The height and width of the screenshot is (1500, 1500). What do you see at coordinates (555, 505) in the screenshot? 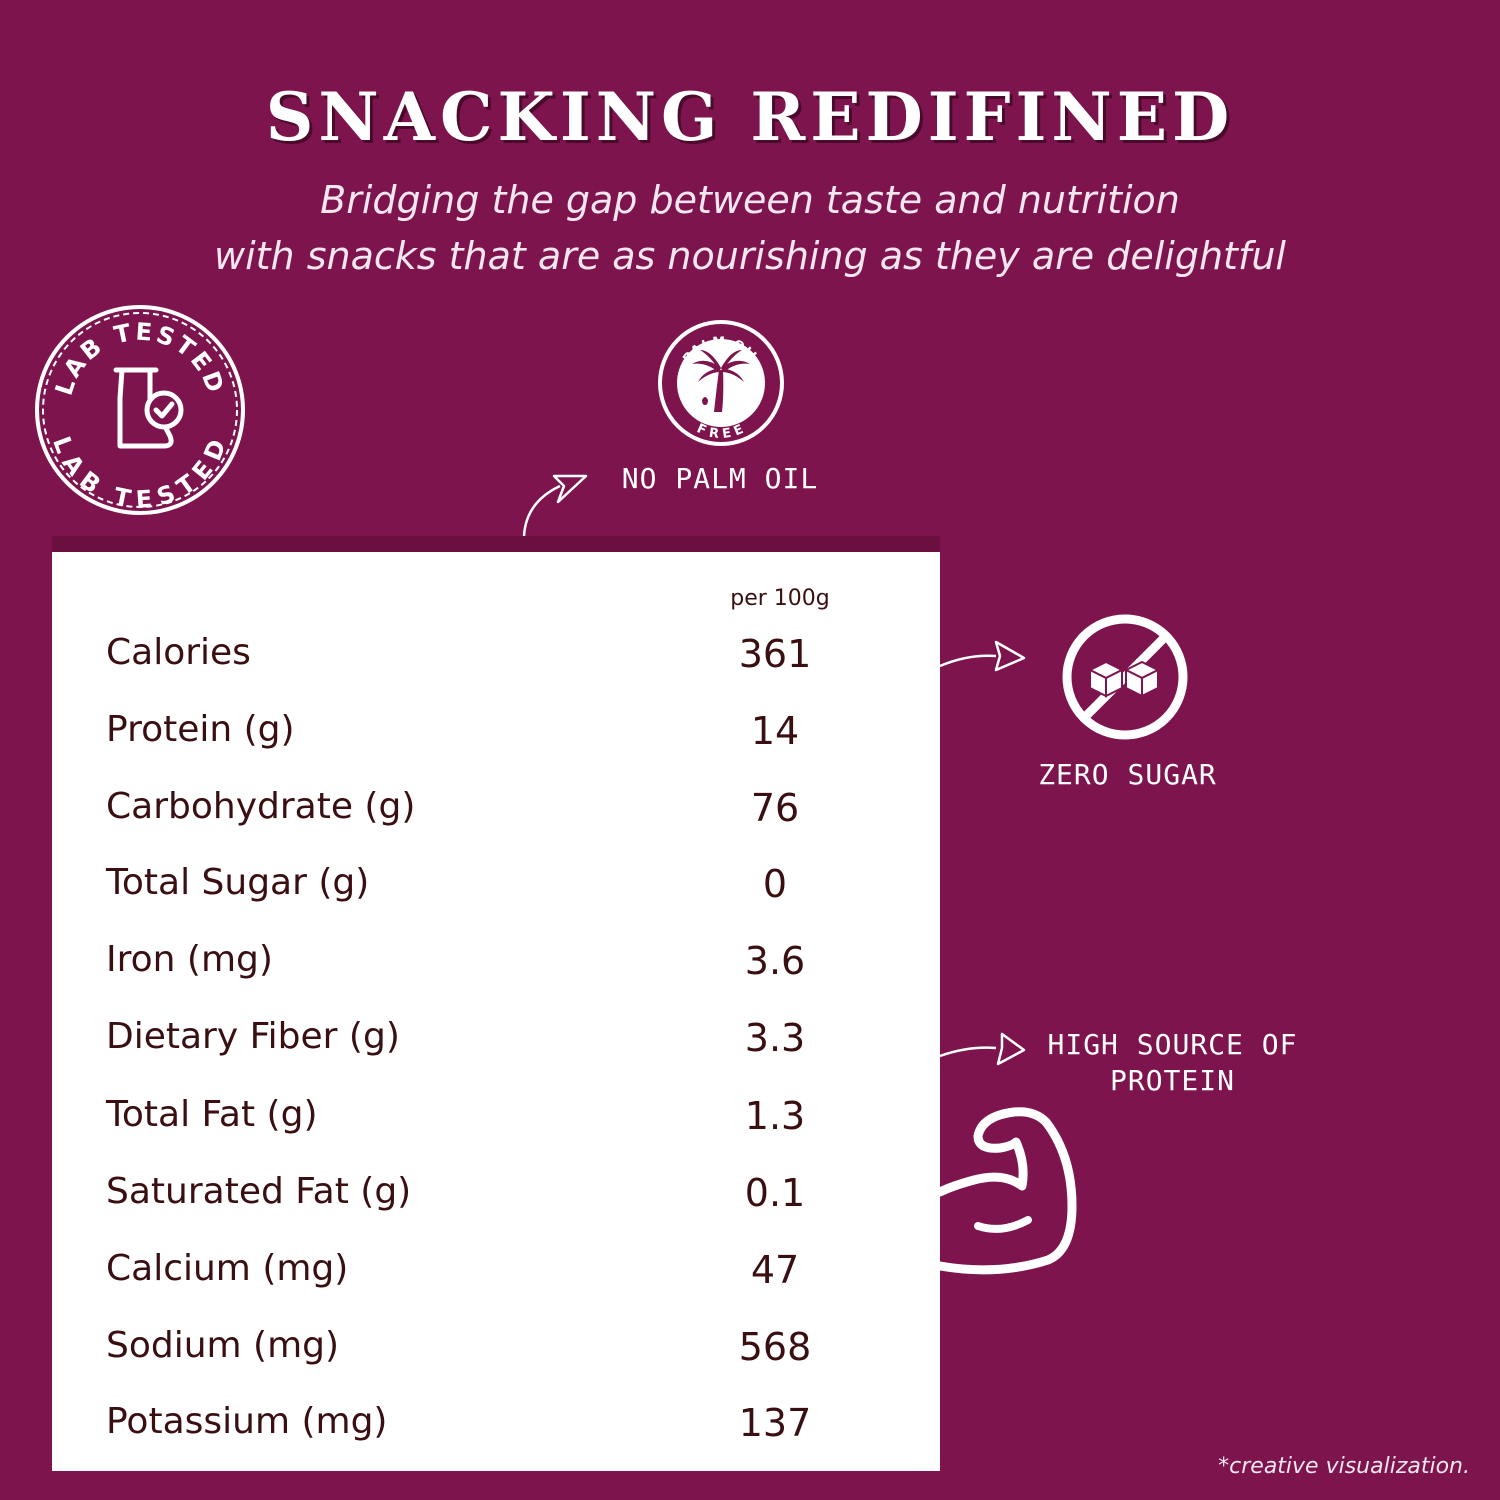
I see `arrow-icon-palm` at bounding box center [555, 505].